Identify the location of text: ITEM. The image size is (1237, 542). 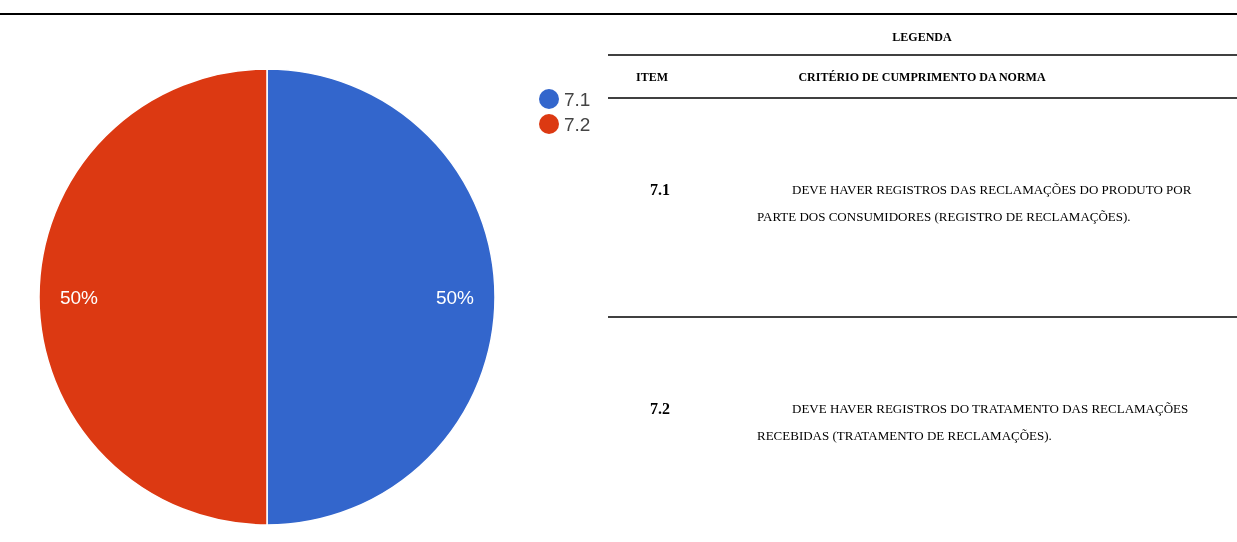
(652, 77).